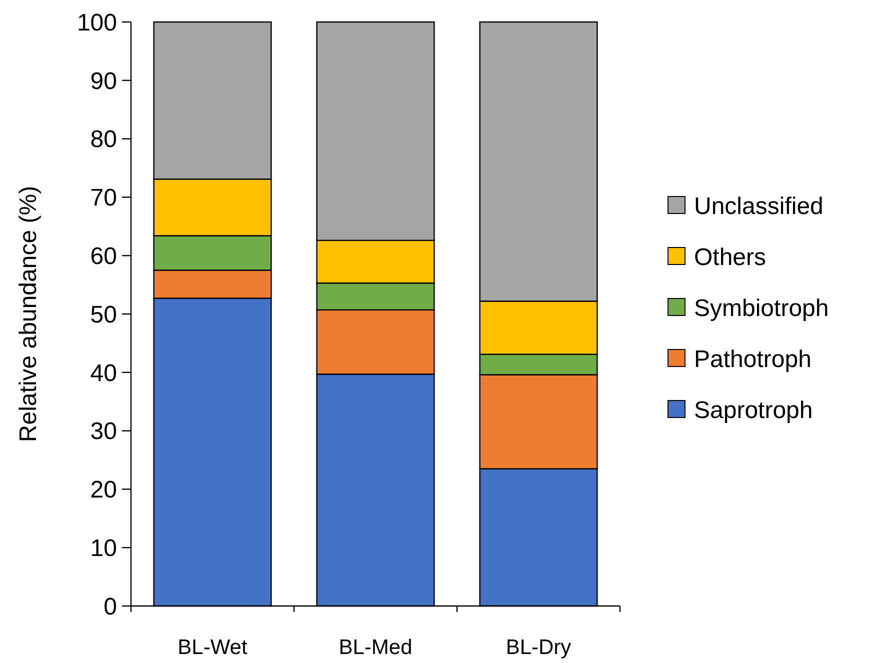  Describe the element at coordinates (103, 198) in the screenshot. I see `y-tick-label: 70` at that location.